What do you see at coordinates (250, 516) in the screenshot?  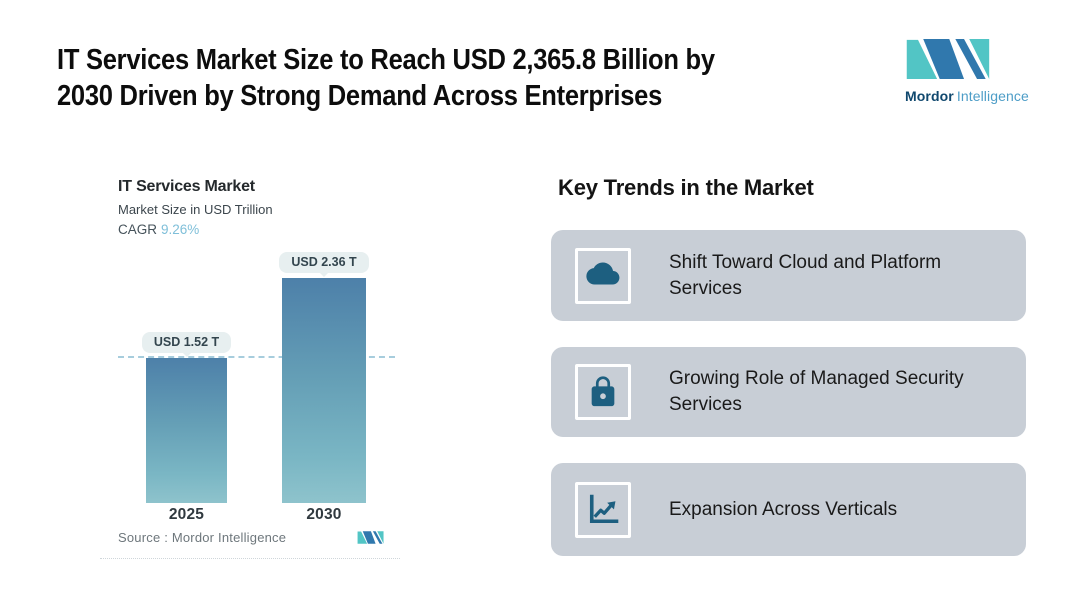 I see `x-axis-labels: 2025 2030` at bounding box center [250, 516].